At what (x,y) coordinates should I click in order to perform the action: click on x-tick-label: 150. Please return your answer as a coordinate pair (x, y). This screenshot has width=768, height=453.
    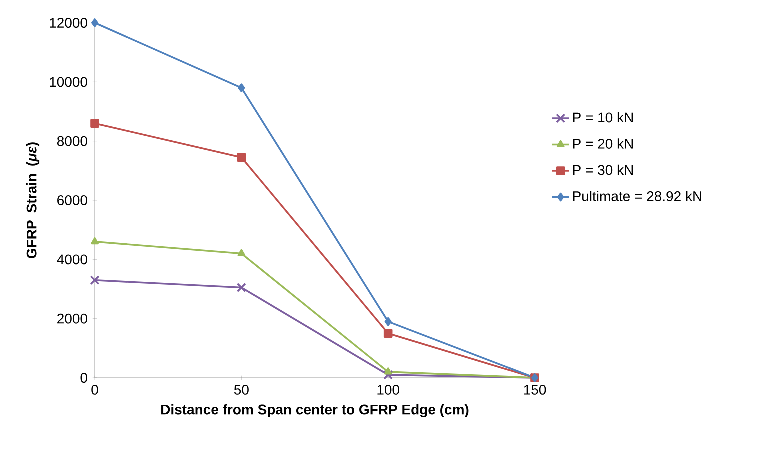
    Looking at the image, I should click on (535, 389).